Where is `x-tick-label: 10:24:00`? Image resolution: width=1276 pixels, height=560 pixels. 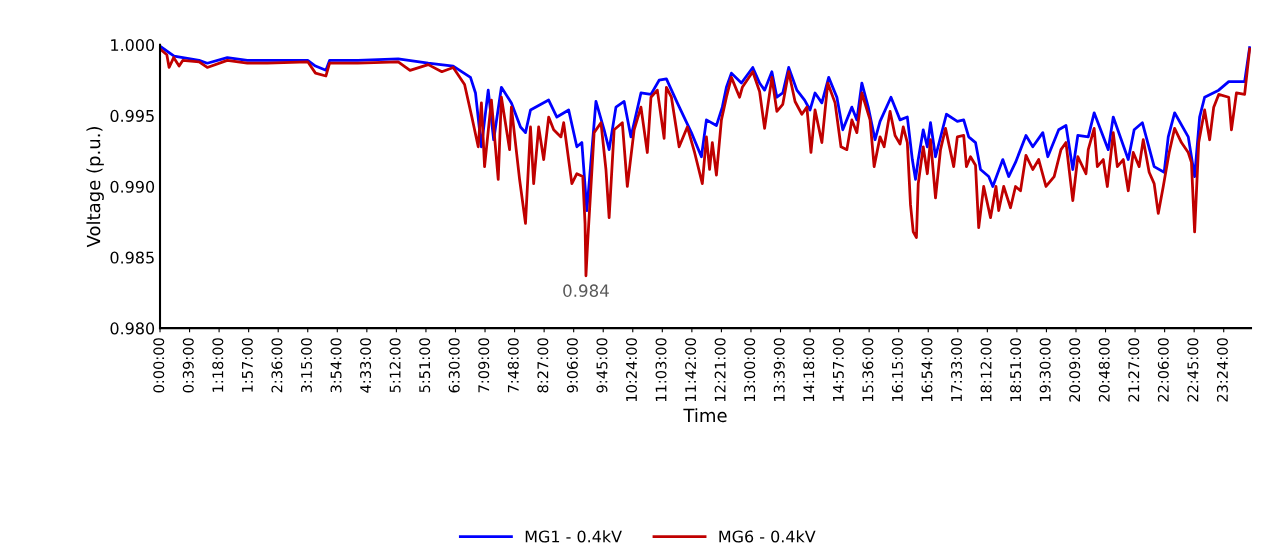
x-tick-label: 10:24:00 is located at coordinates (631, 370).